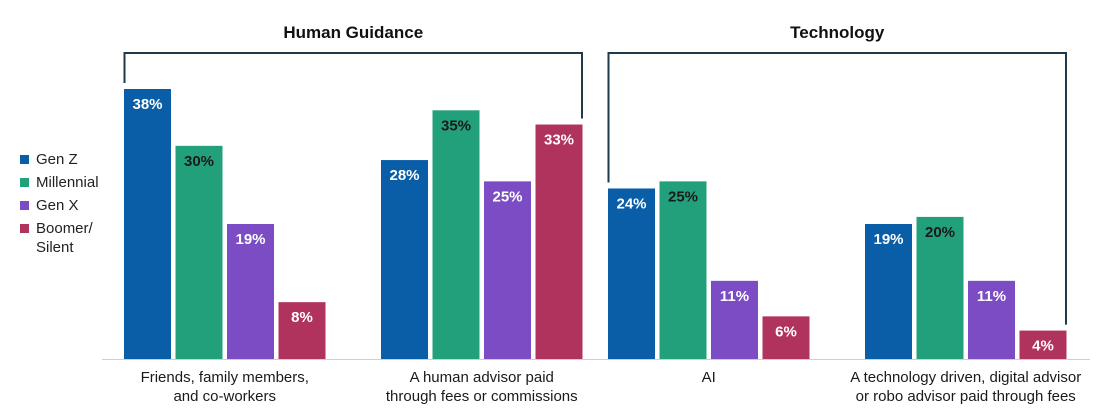  I want to click on legend-item-boomer-silent: Boomer/ Silent, so click(58, 238).